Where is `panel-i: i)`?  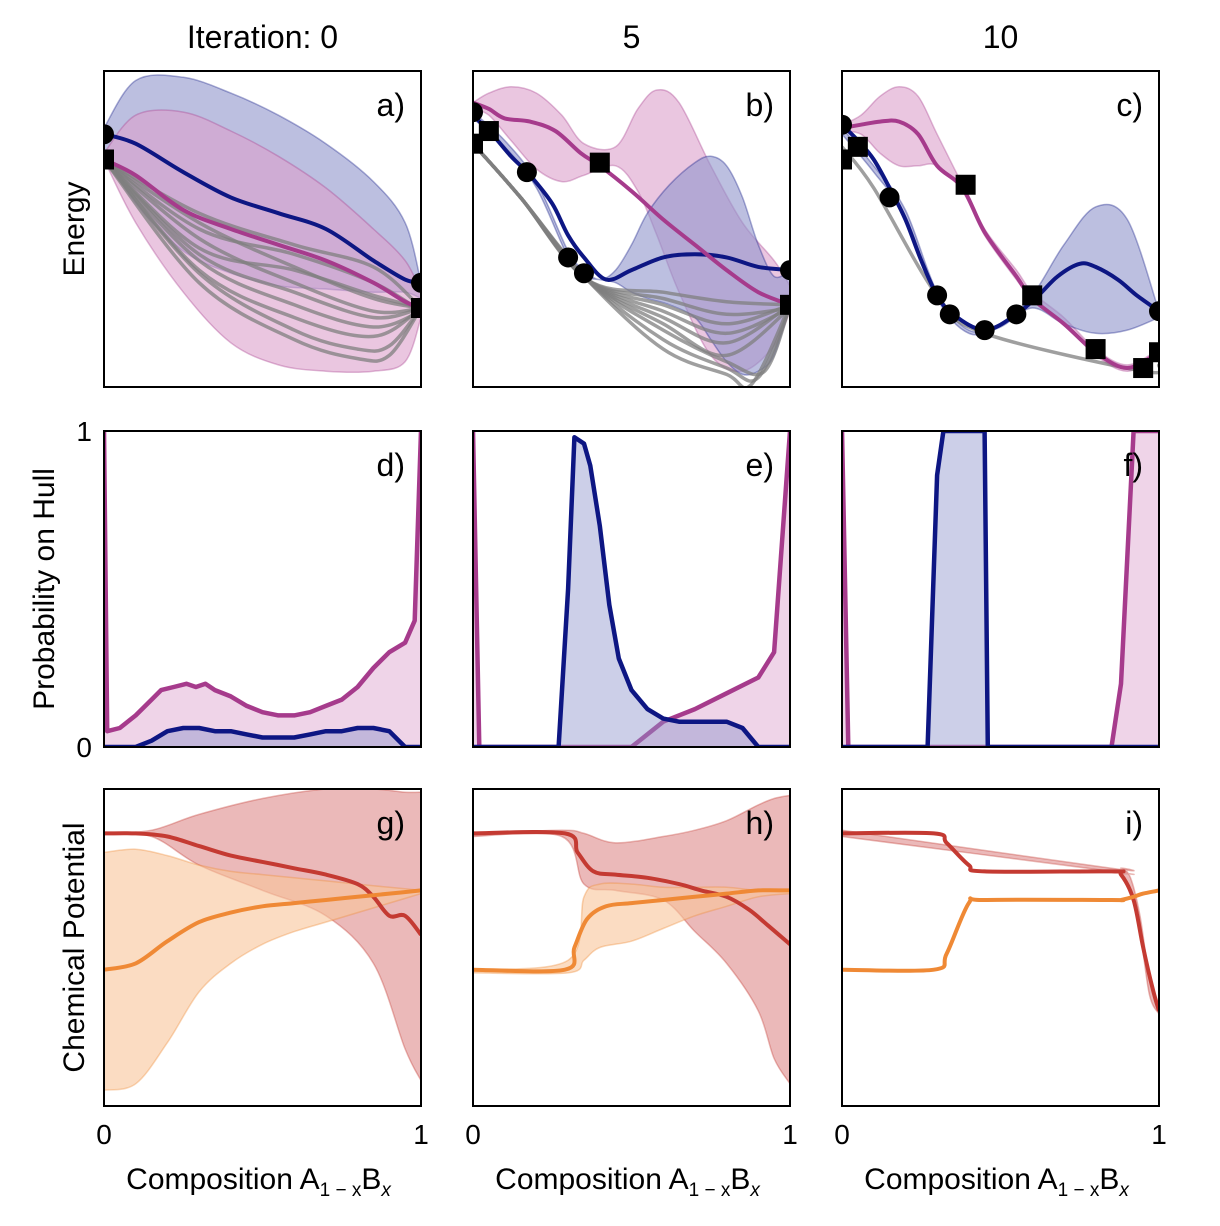 panel-i: i) is located at coordinates (1000, 947).